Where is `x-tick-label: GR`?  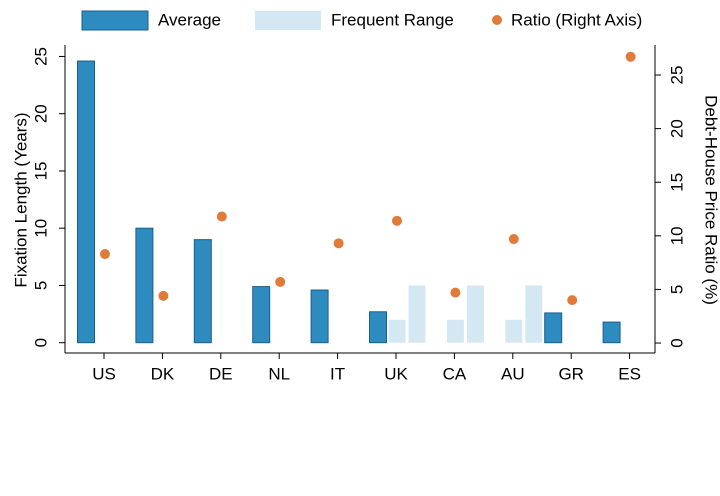
x-tick-label: GR is located at coordinates (571, 373).